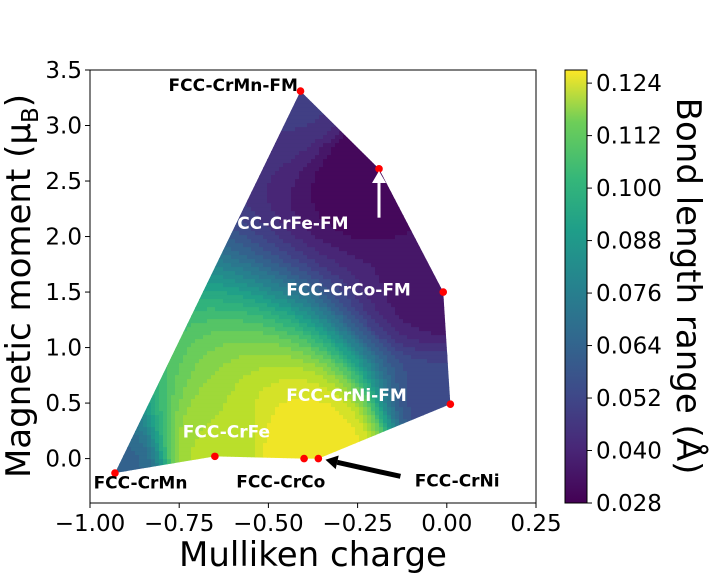 The image size is (720, 576). Describe the element at coordinates (22, 286) in the screenshot. I see `y-axis-label: Magnetic moment (μB)` at that location.